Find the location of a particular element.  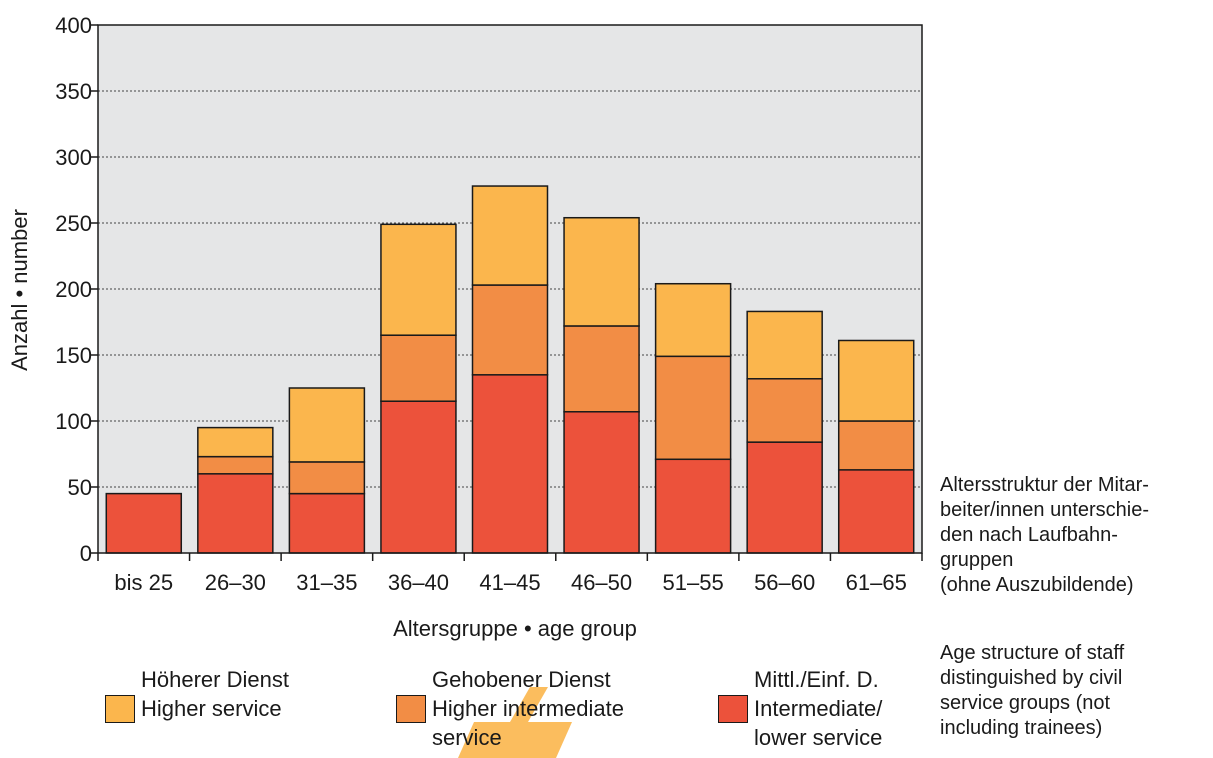

x-tick-label: 61–65 is located at coordinates (876, 582).